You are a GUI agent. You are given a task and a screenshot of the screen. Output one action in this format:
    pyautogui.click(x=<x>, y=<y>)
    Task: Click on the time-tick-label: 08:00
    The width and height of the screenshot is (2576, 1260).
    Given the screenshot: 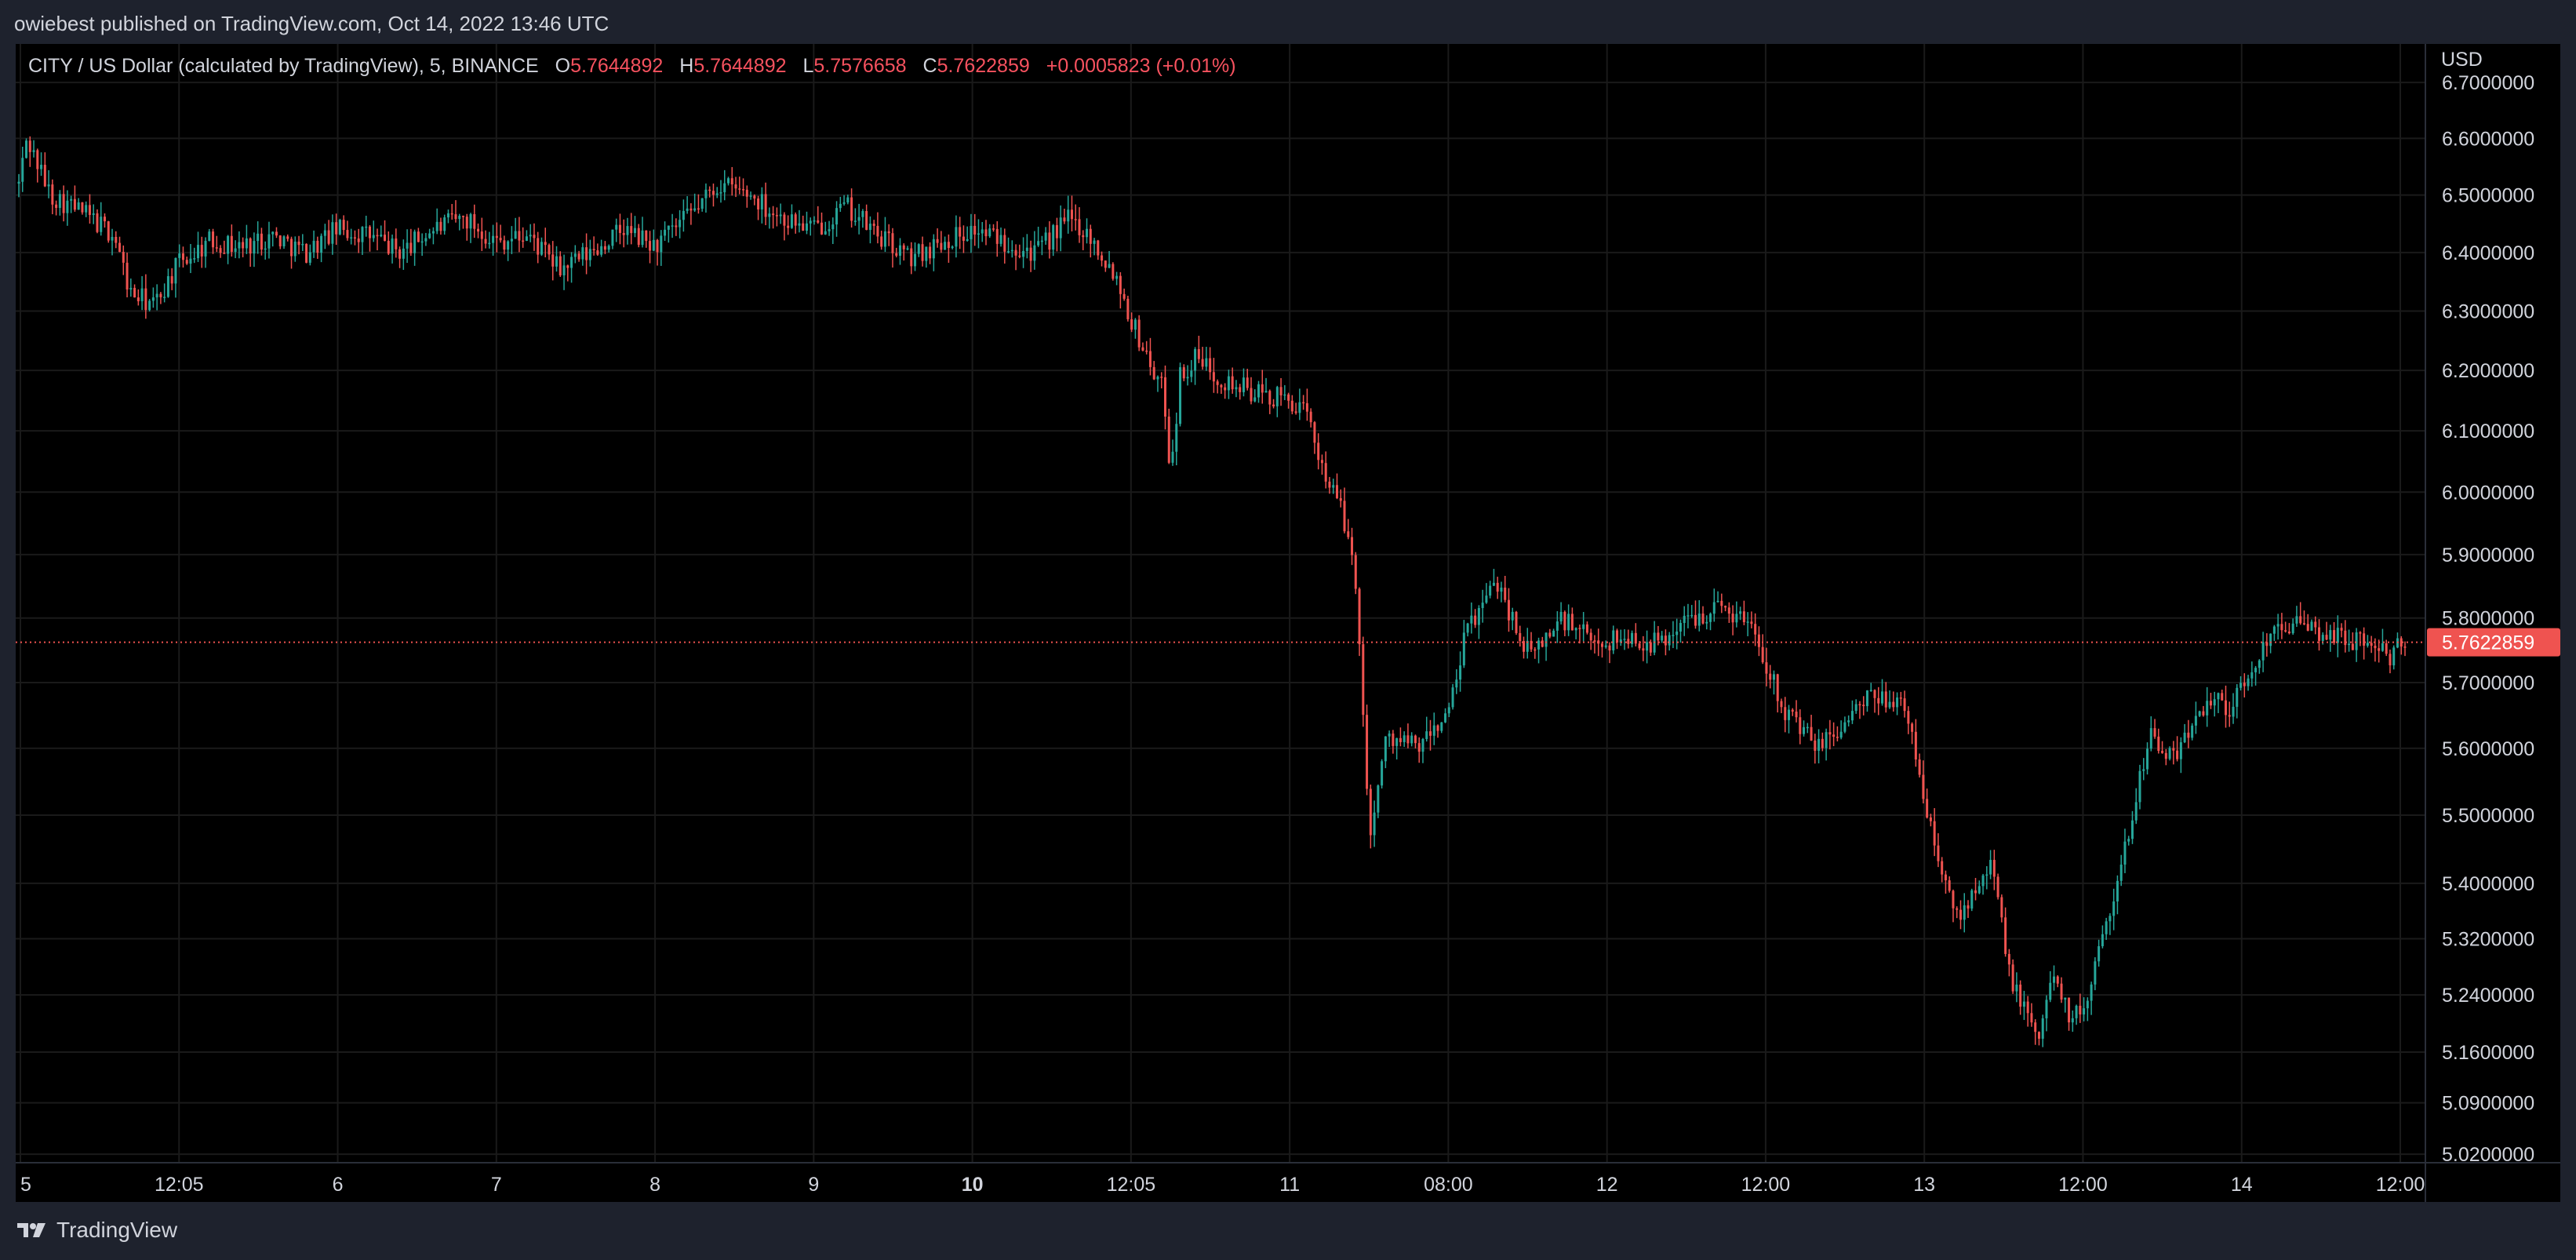 What is the action you would take?
    pyautogui.click(x=1448, y=1185)
    